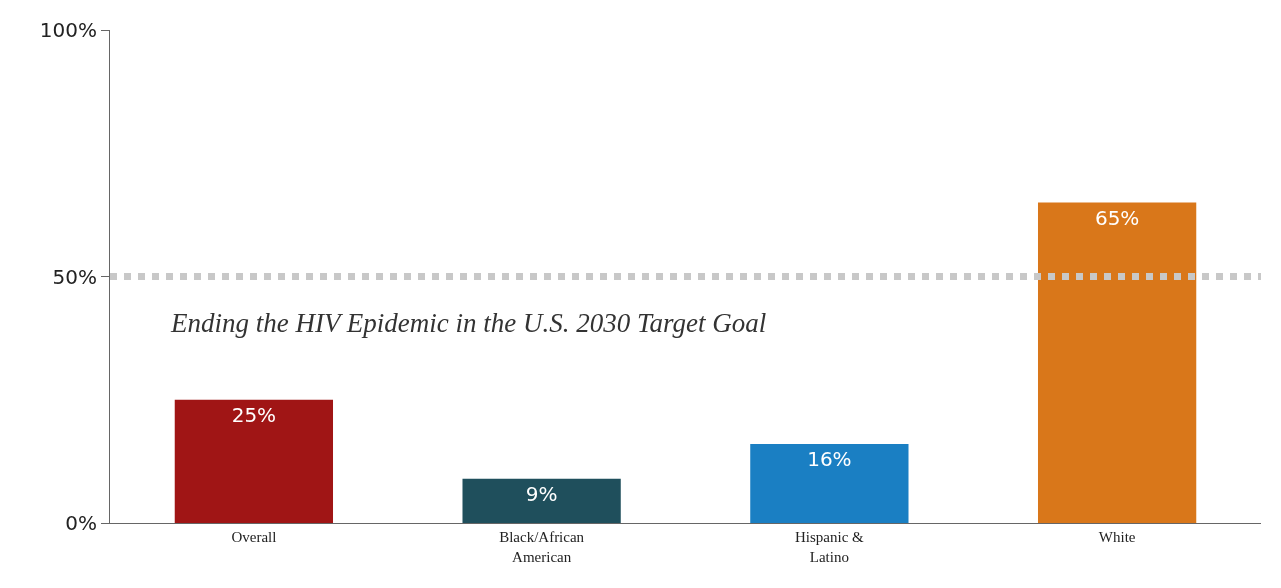 The width and height of the screenshot is (1281, 588). I want to click on x-tick-label: Black/African American, so click(542, 547).